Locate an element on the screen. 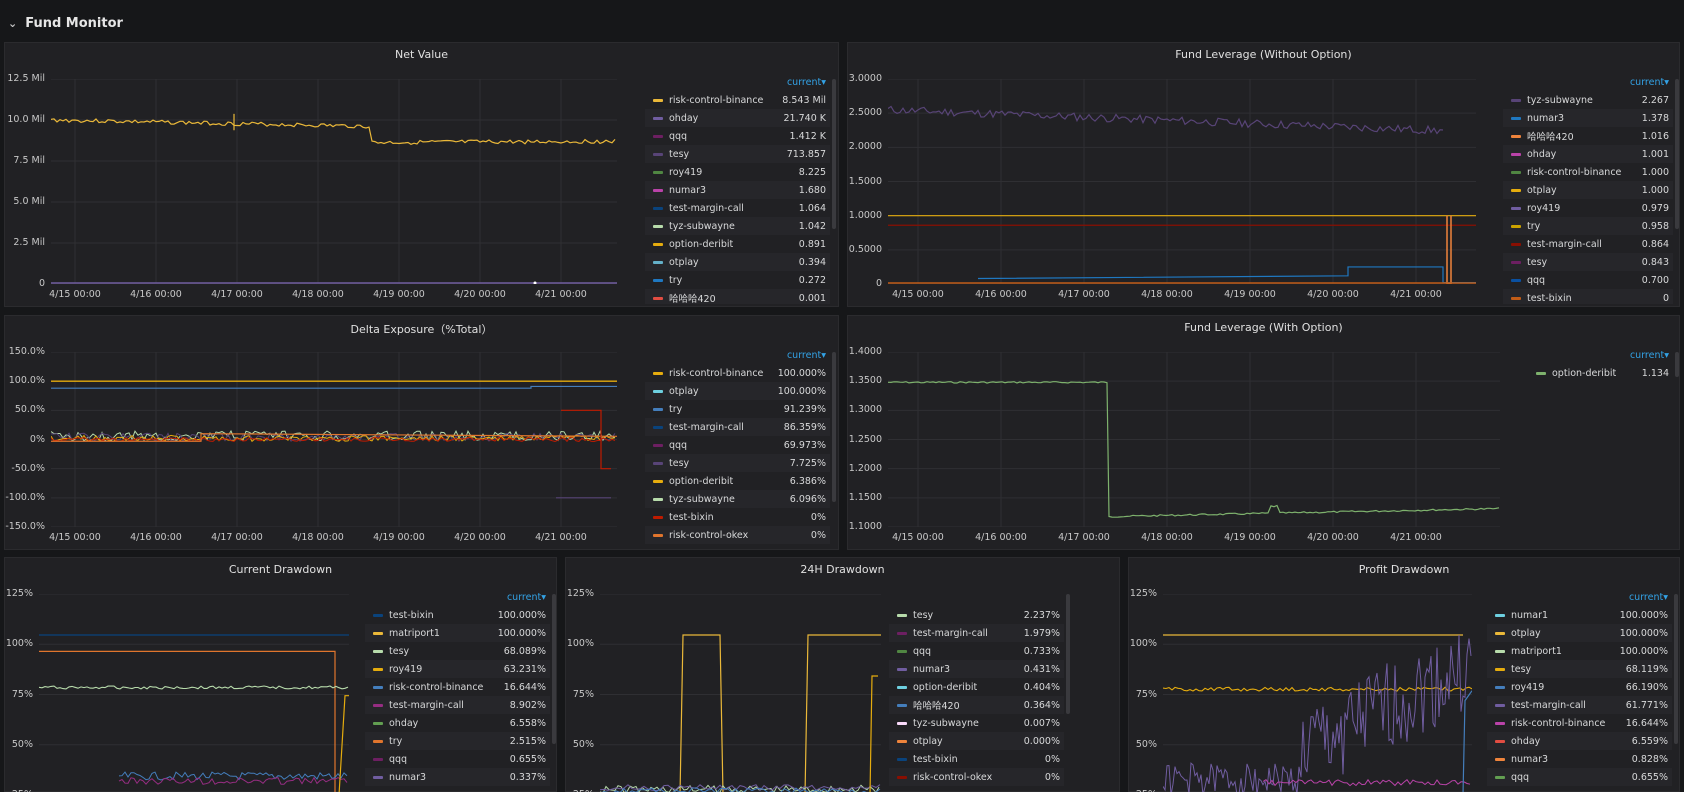 Image resolution: width=1684 pixels, height=792 pixels. legend-item: test-margin-call 61.771% is located at coordinates (1579, 705).